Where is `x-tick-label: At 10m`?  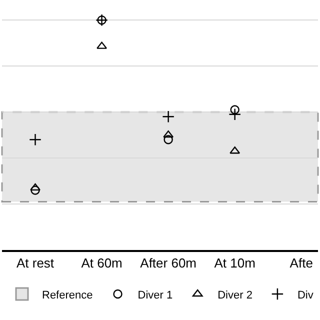 x-tick-label: At 10m is located at coordinates (235, 262).